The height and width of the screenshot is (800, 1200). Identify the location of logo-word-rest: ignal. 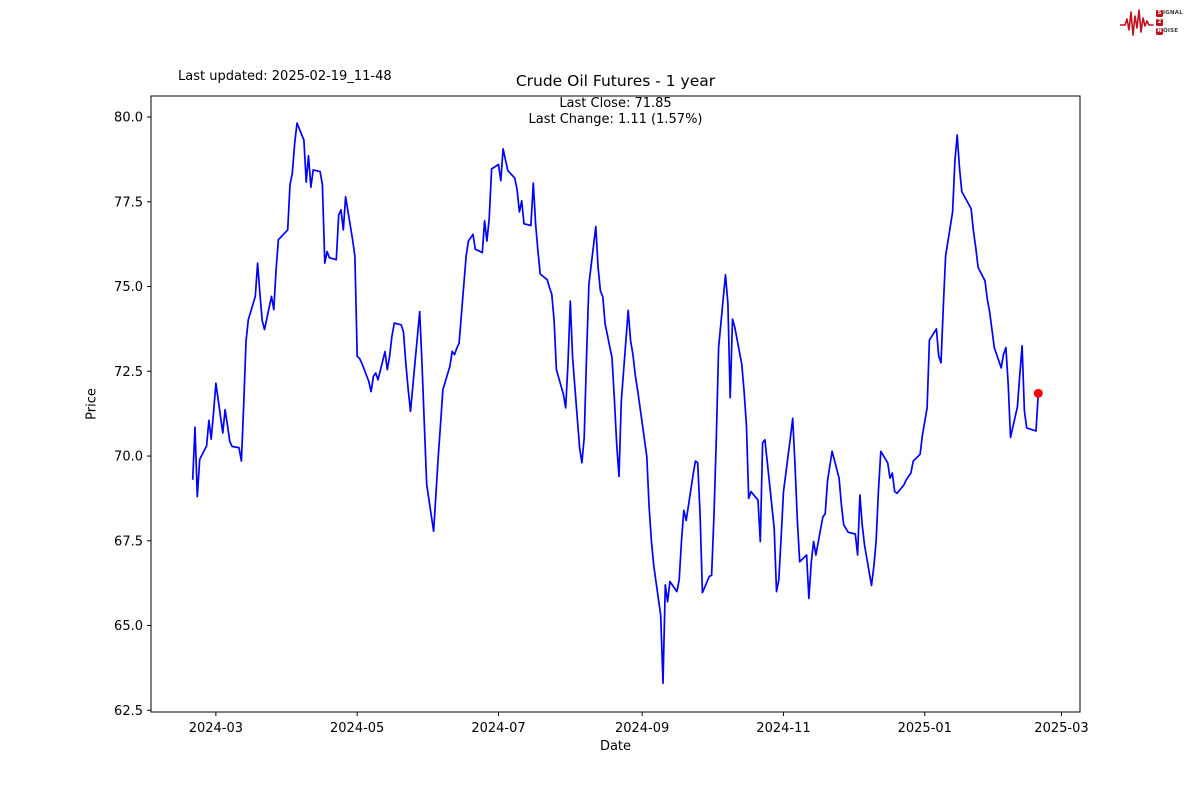
(1173, 13).